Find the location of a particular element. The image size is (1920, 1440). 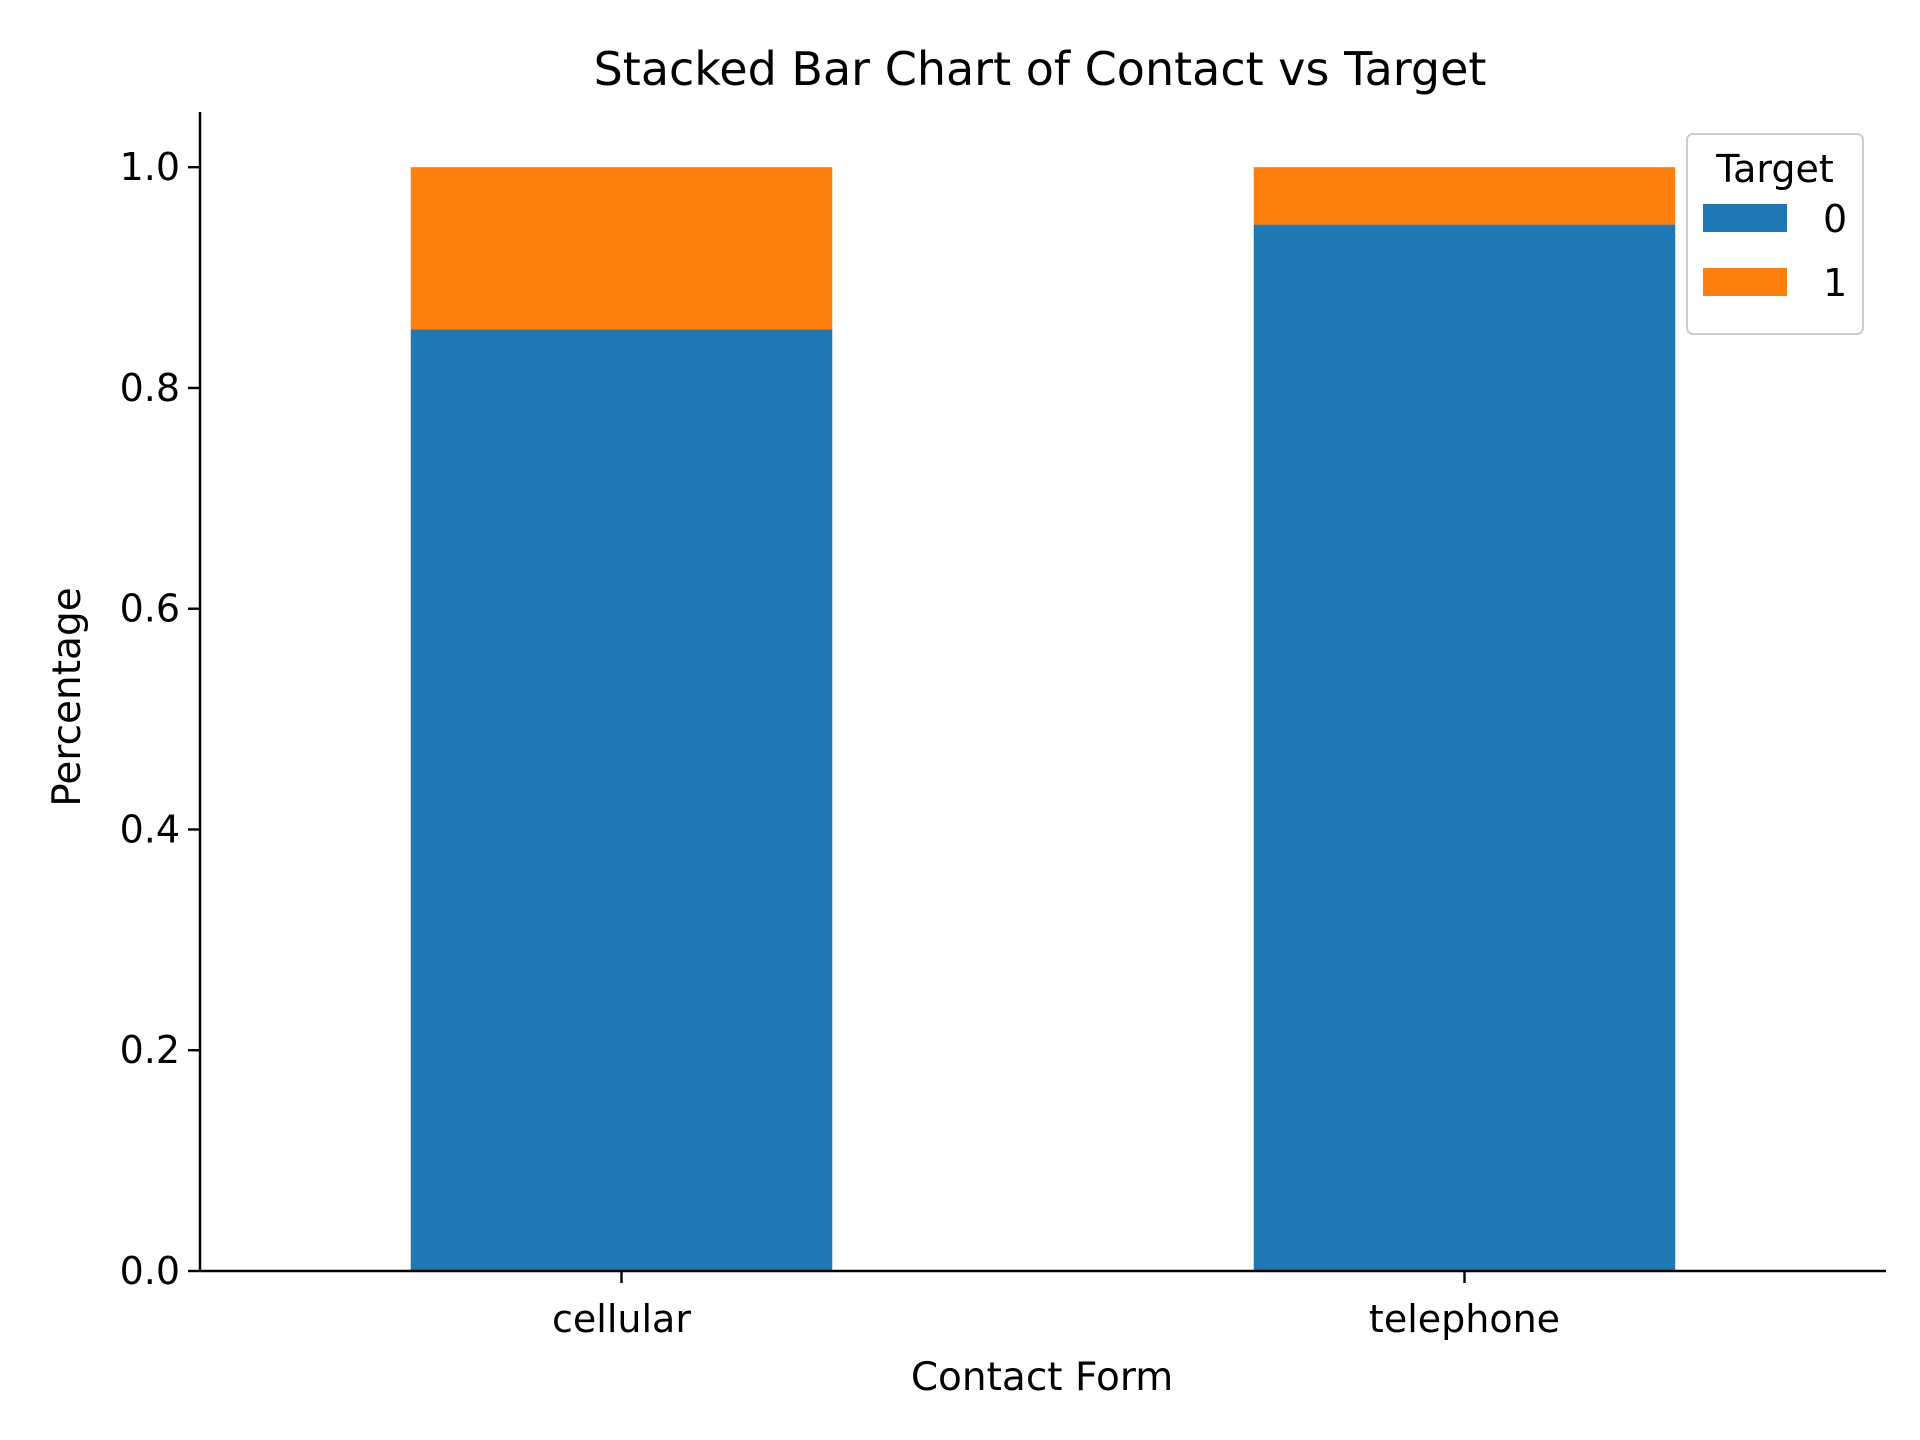

y-axis-label: Percentage is located at coordinates (67, 696).